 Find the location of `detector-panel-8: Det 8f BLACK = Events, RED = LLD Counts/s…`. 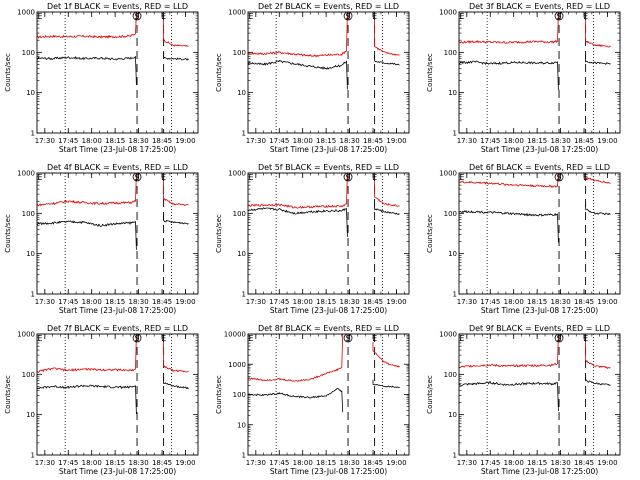

detector-panel-8: Det 8f BLACK = Events, RED = LLD Counts/s… is located at coordinates (312, 400).